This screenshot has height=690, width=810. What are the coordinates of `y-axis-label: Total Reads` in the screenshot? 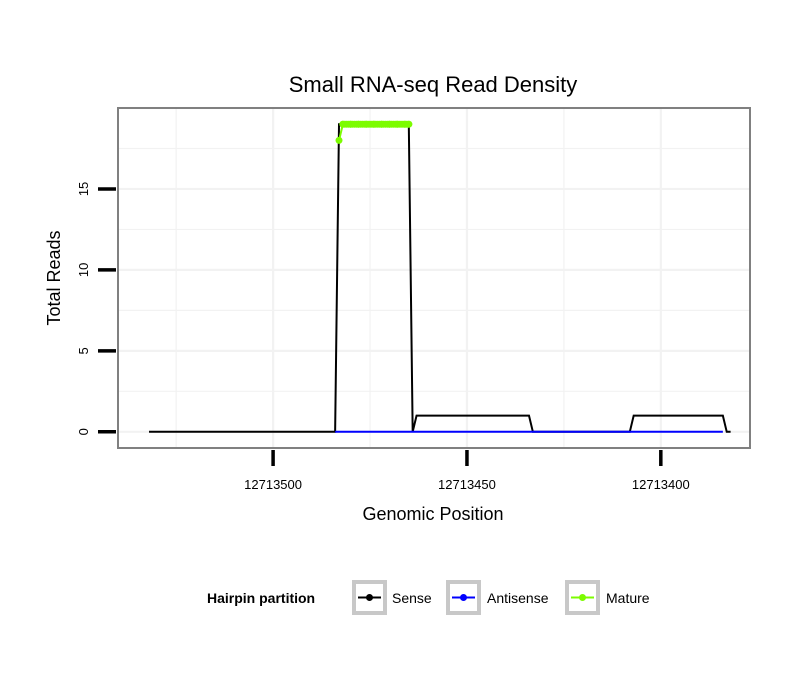 It's located at (54, 277).